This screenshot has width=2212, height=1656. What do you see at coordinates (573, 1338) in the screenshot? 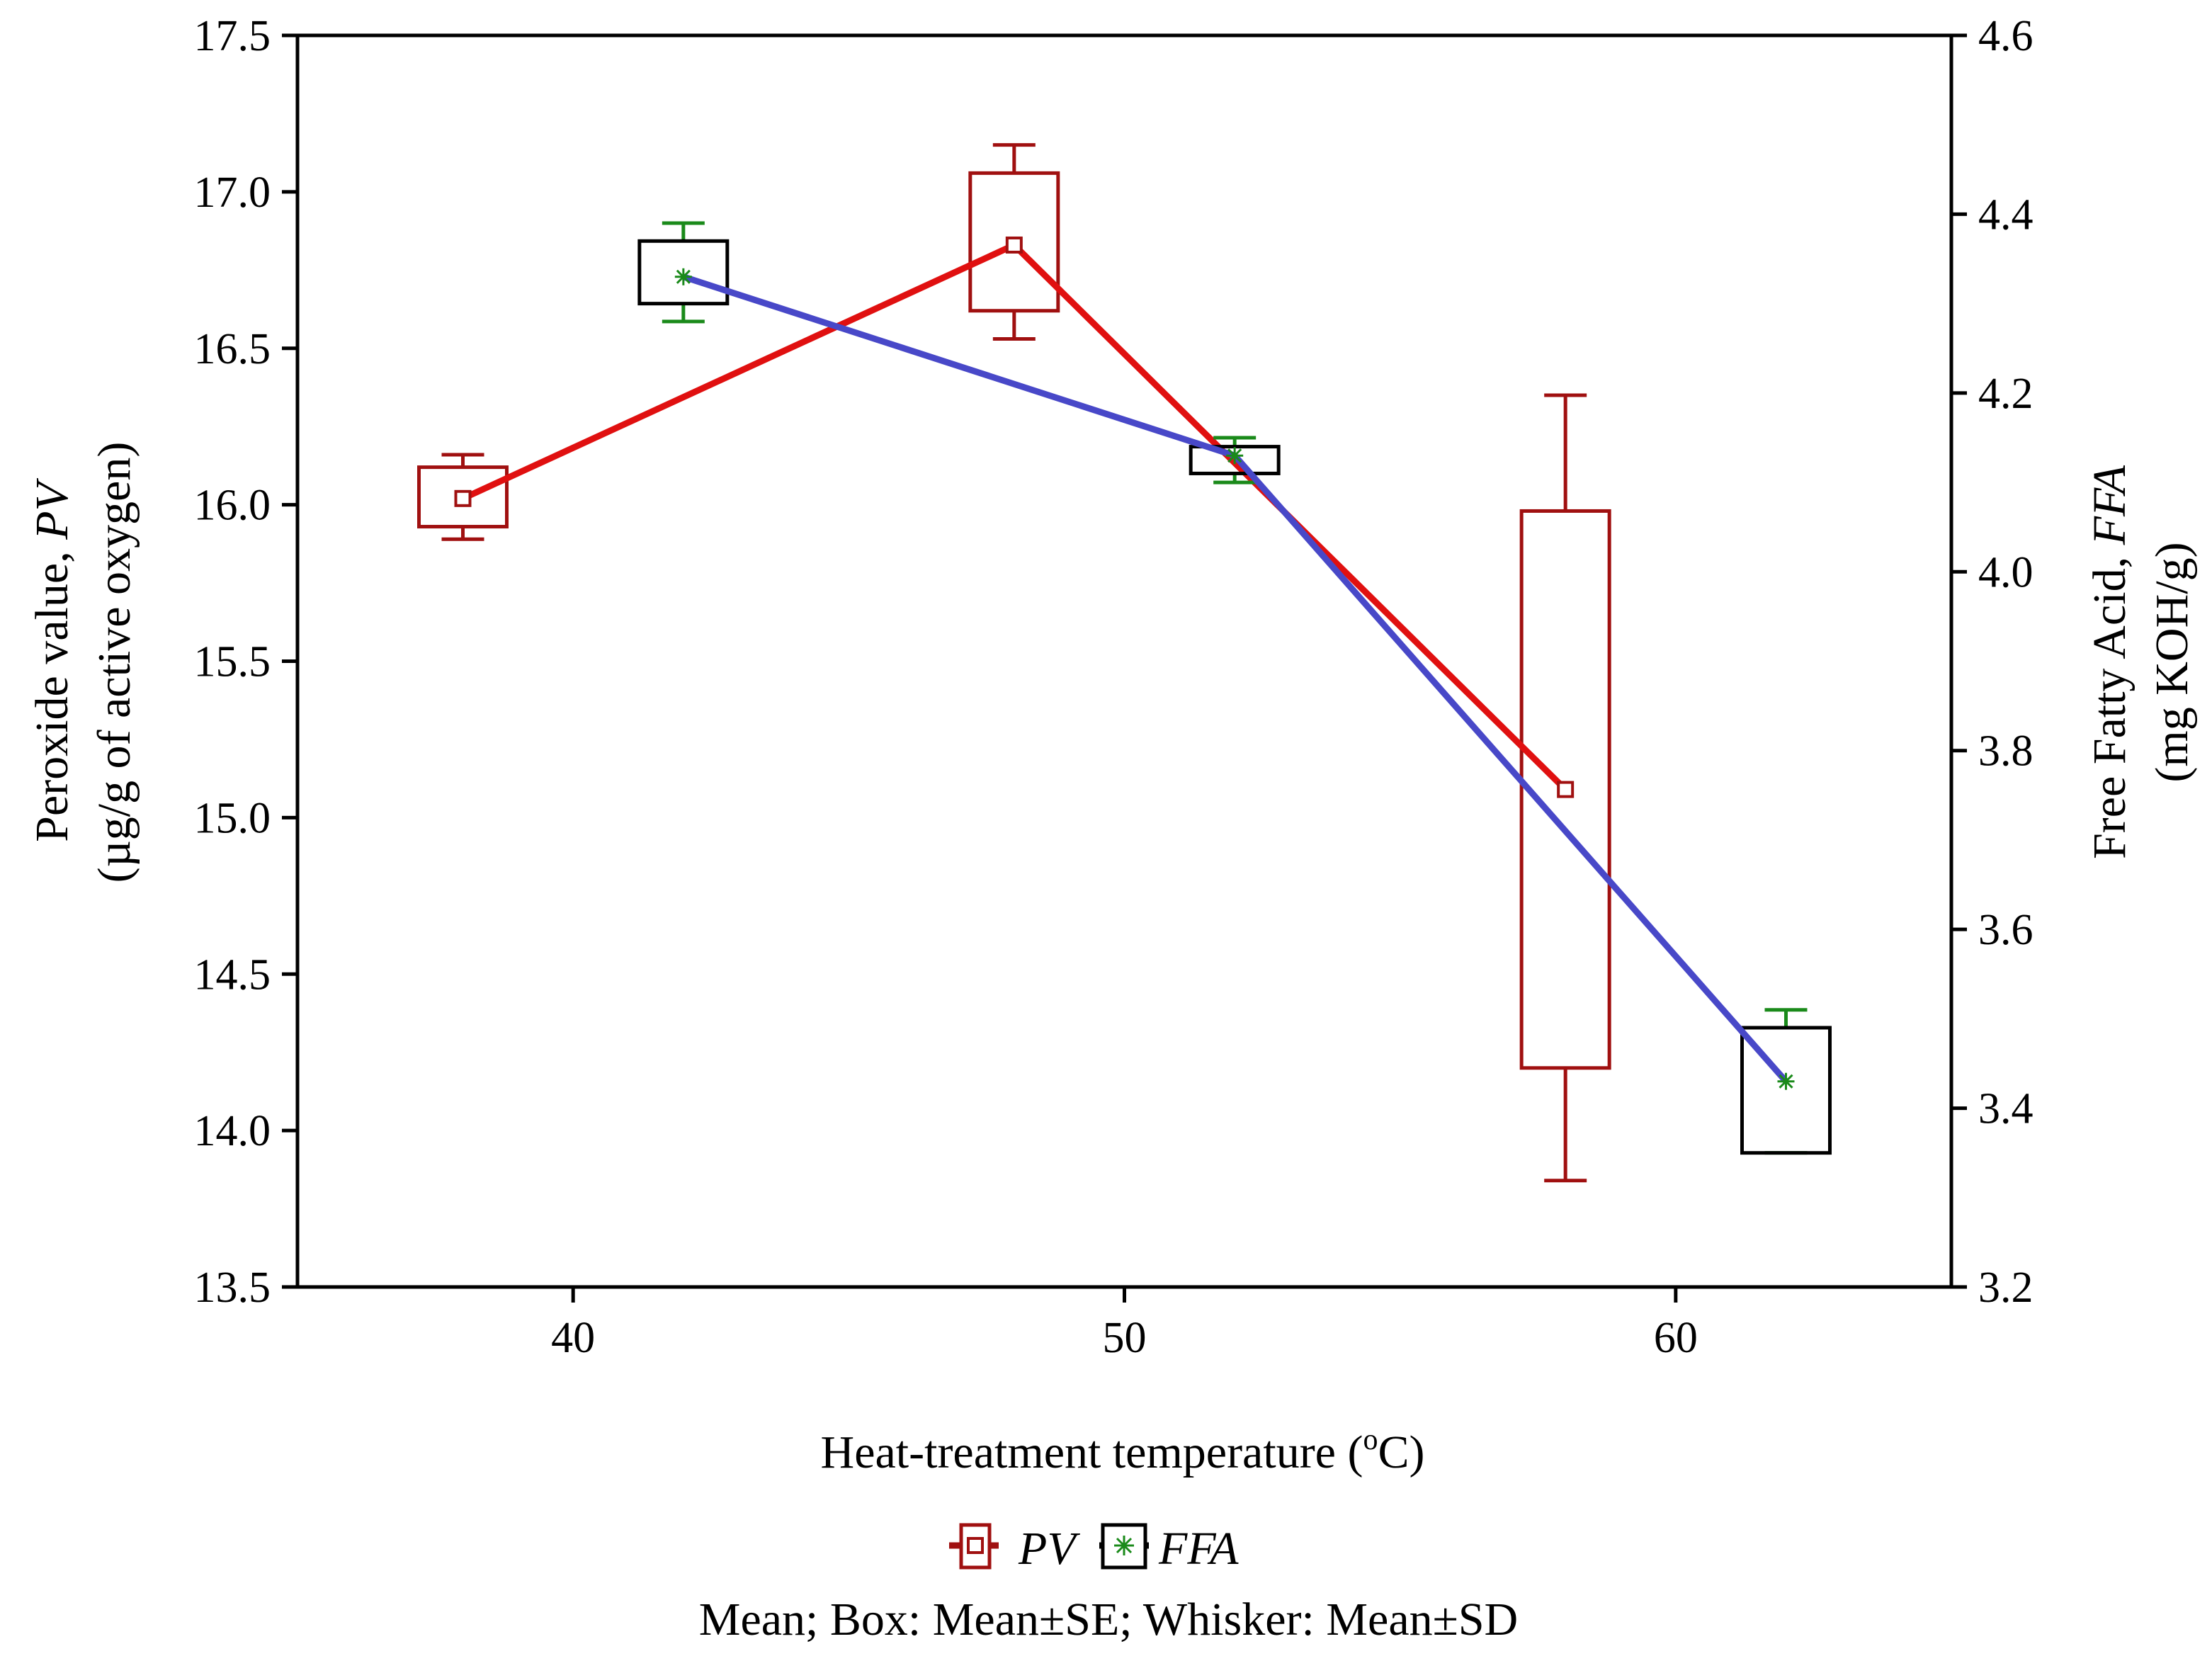
I see `x-tick-label-0: 40` at bounding box center [573, 1338].